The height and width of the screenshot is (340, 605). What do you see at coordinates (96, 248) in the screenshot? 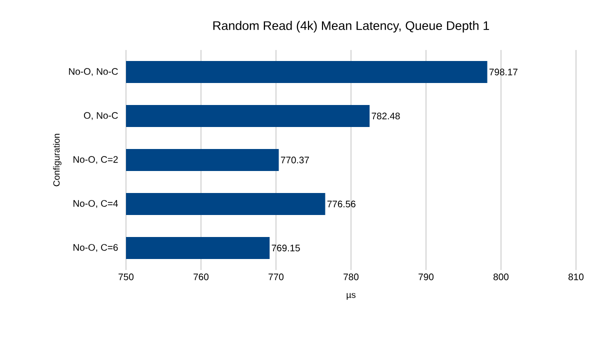
I see `y-tick-label: No-O, C=6` at bounding box center [96, 248].